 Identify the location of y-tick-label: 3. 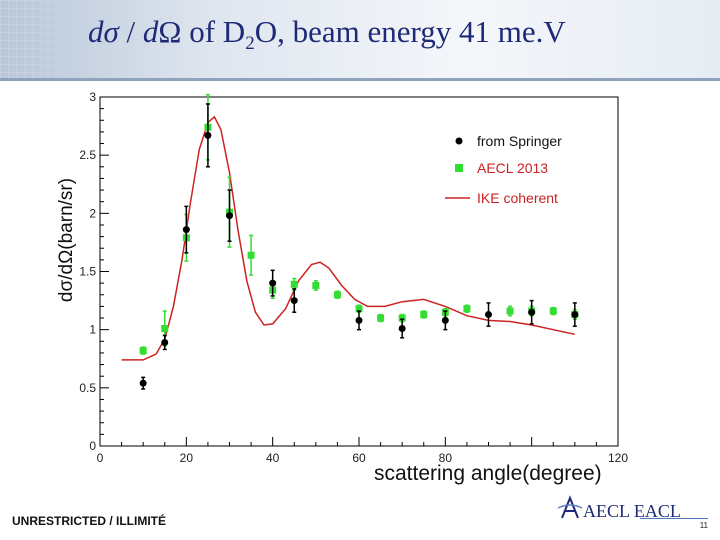
(92, 97).